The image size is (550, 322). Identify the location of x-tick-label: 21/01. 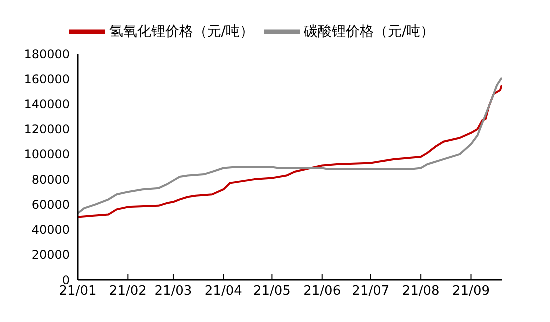
(78, 292).